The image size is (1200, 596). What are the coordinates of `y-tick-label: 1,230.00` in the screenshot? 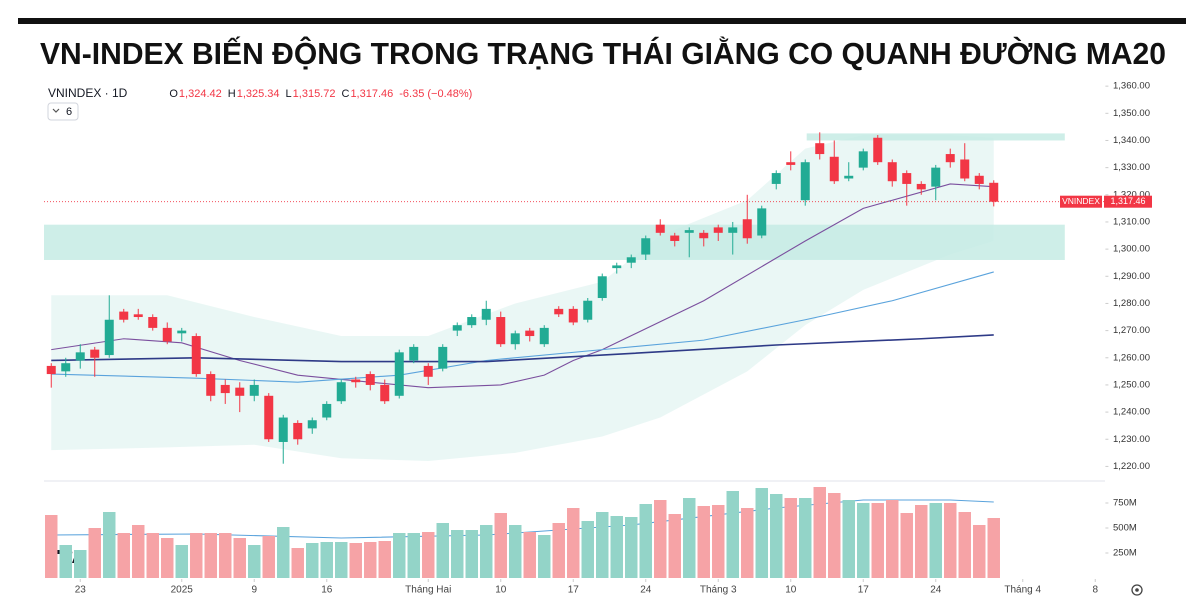 It's located at (1131, 439).